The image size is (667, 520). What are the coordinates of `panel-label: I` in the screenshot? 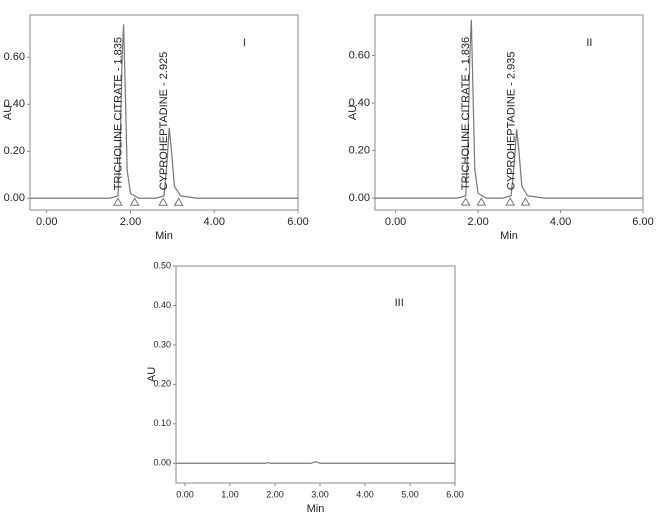 It's located at (244, 43).